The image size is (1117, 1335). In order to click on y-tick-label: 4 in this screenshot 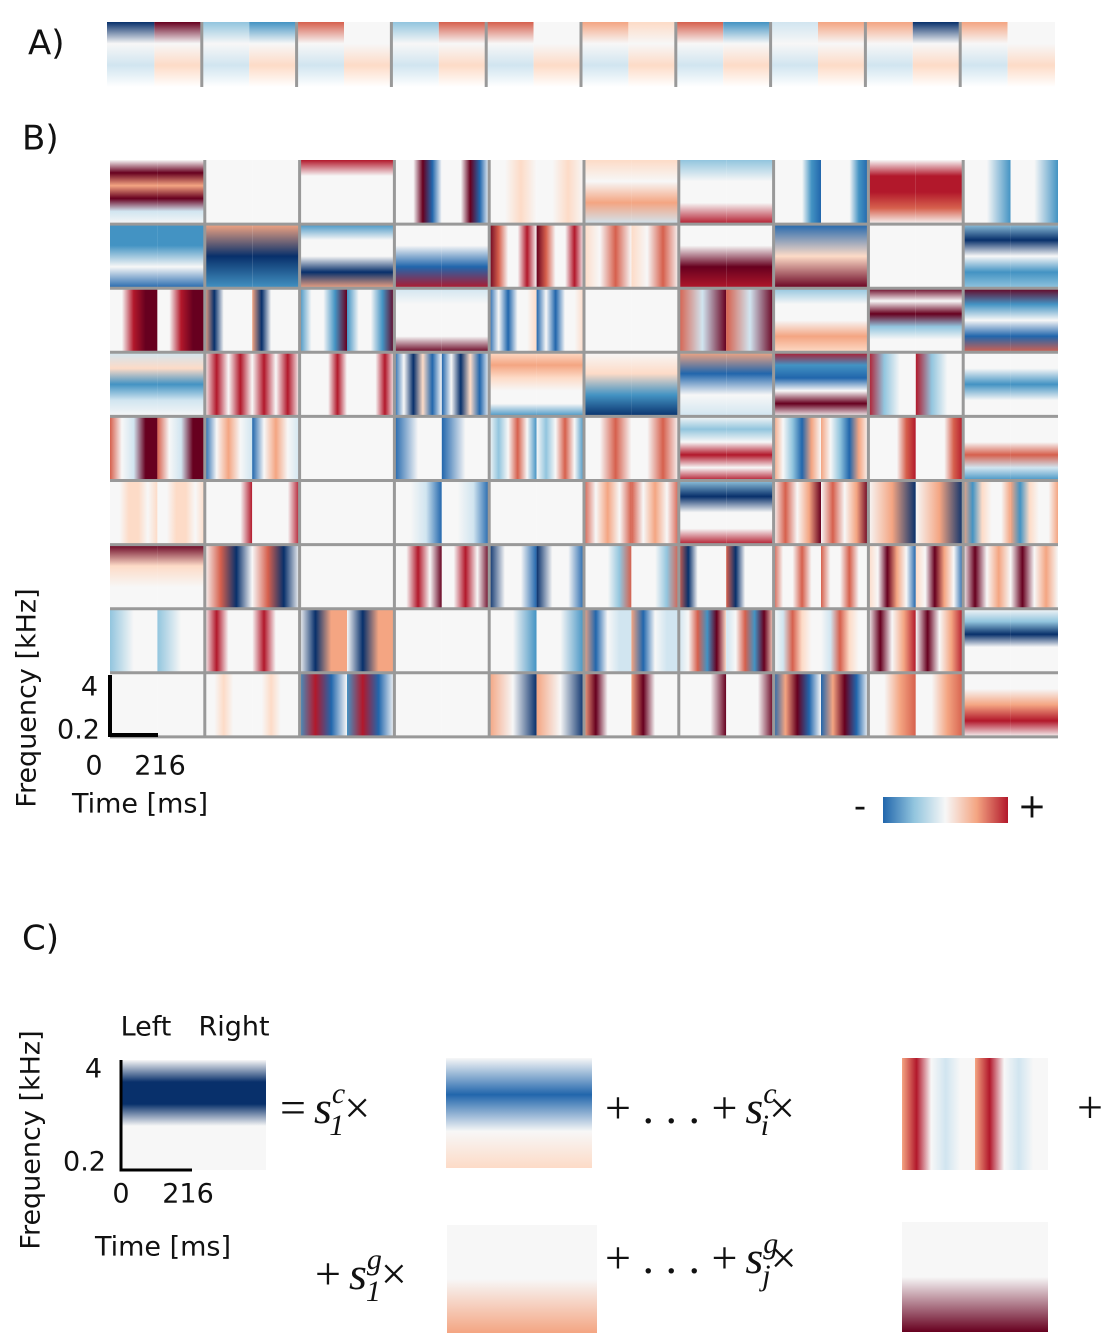, I will do `click(89, 687)`.